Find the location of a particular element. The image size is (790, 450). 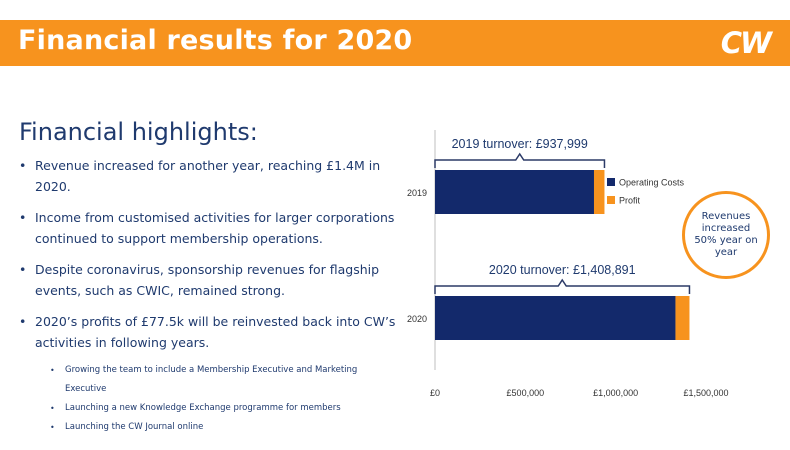

legend-swatch-profit is located at coordinates (611, 200).